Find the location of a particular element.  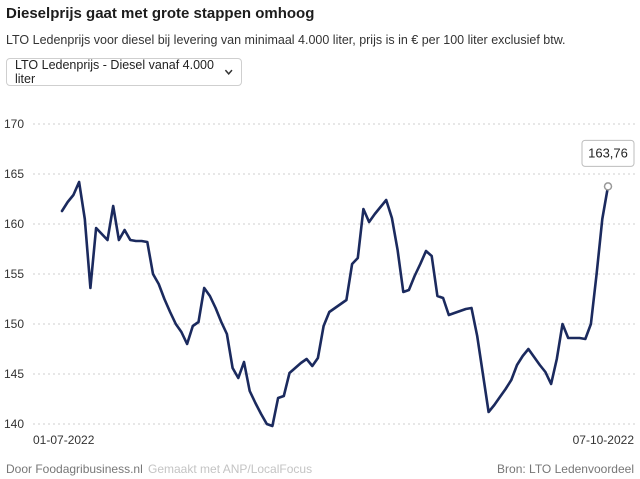

footer-source: Bron: LTO Ledenvoordeel is located at coordinates (565, 469).